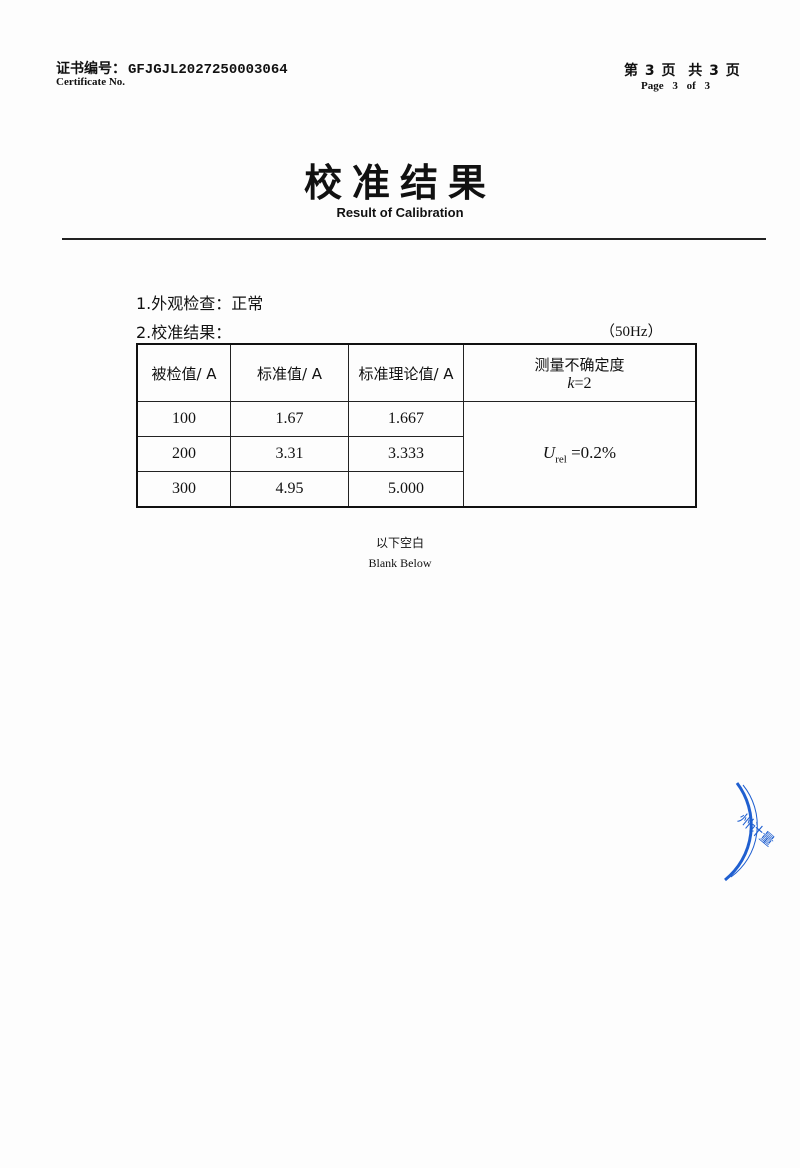 Image resolution: width=800 pixels, height=1168 pixels. I want to click on frequency: （50Hz）, so click(631, 332).